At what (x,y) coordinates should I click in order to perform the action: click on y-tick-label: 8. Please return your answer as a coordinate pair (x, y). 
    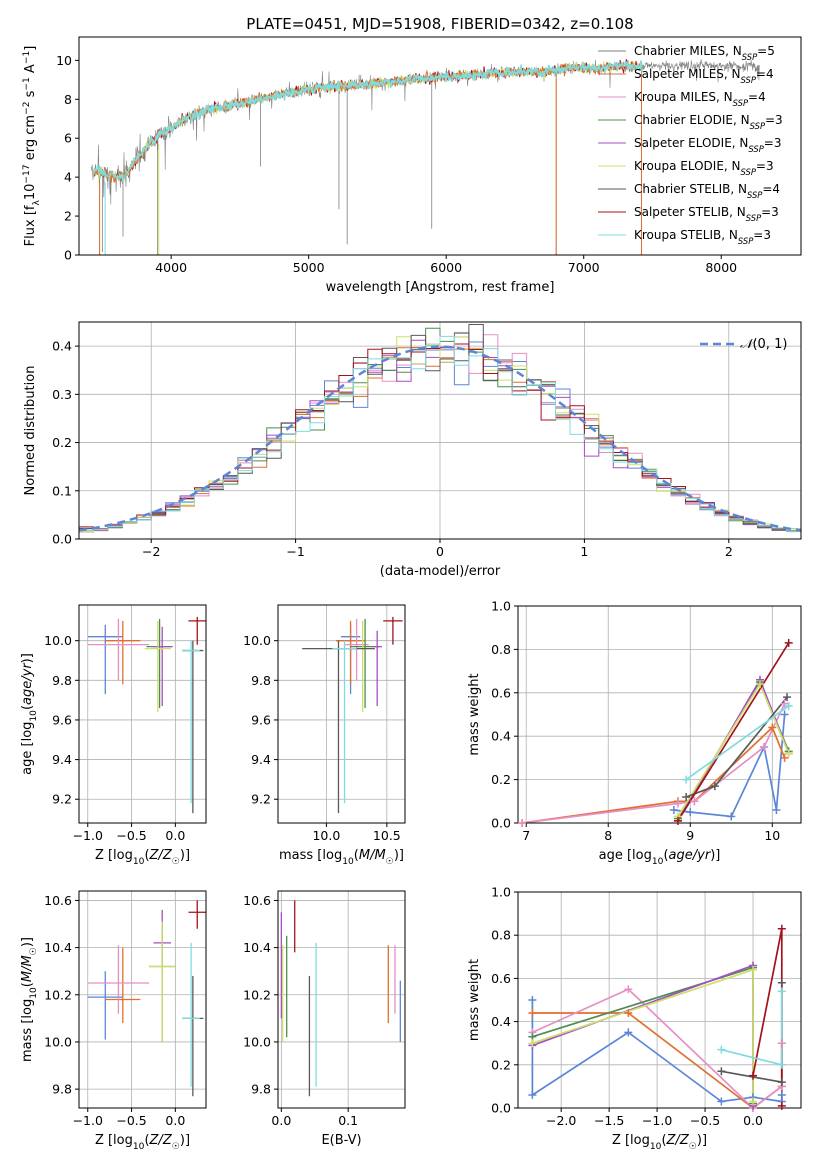
    Looking at the image, I should click on (68, 99).